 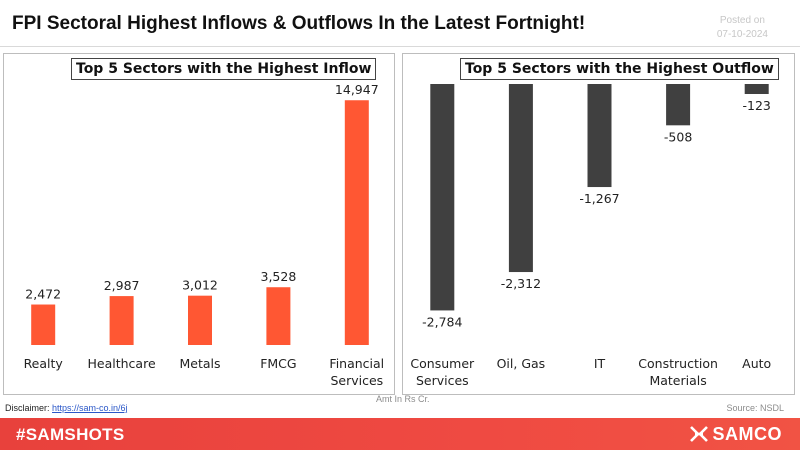 What do you see at coordinates (747, 433) in the screenshot?
I see `brand-name: SAMCO` at bounding box center [747, 433].